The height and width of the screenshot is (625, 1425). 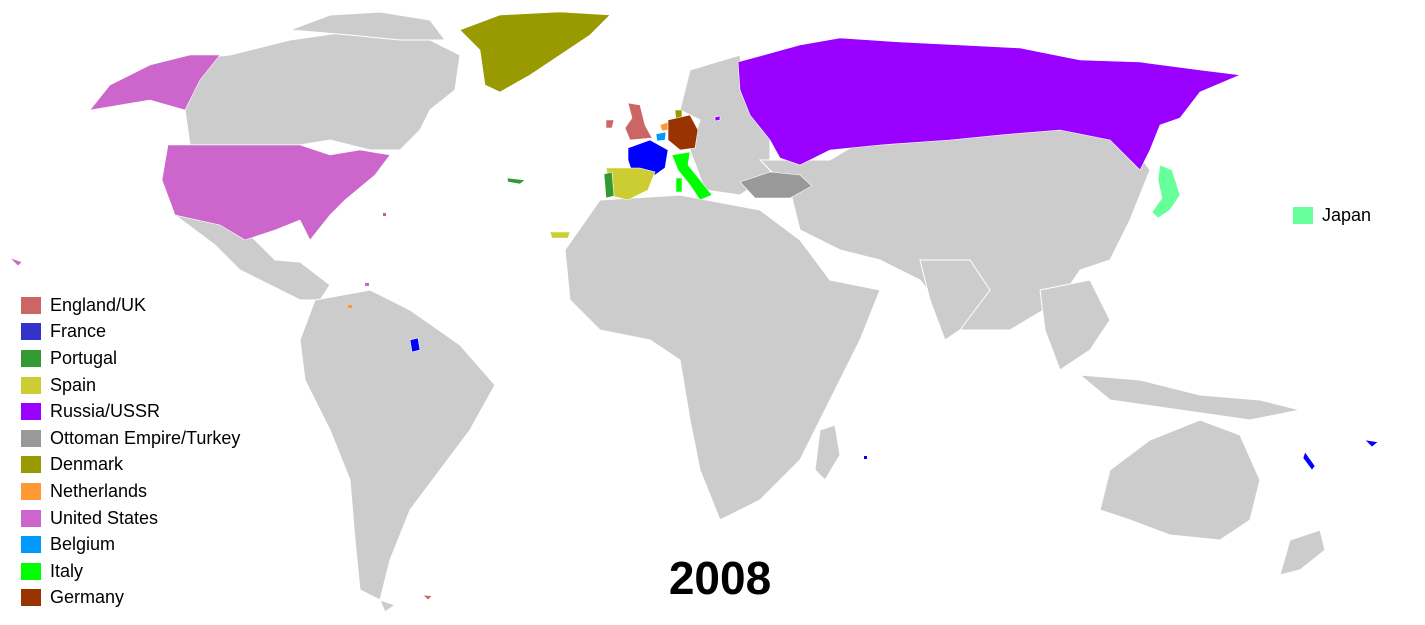 I want to click on legend-item: Ottoman Empire/Turkey, so click(x=130, y=438).